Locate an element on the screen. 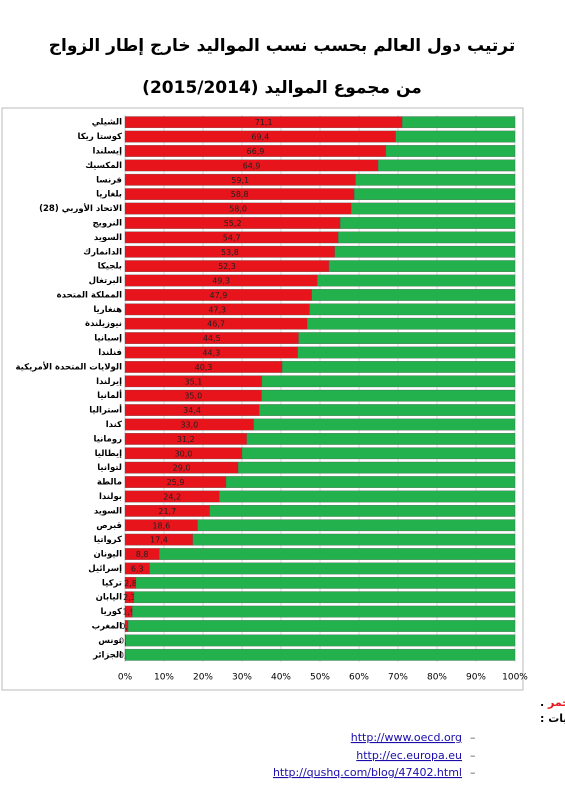 Image resolution: width=565 pixels, height=800 pixels. value-label: 33,0 is located at coordinates (189, 424).